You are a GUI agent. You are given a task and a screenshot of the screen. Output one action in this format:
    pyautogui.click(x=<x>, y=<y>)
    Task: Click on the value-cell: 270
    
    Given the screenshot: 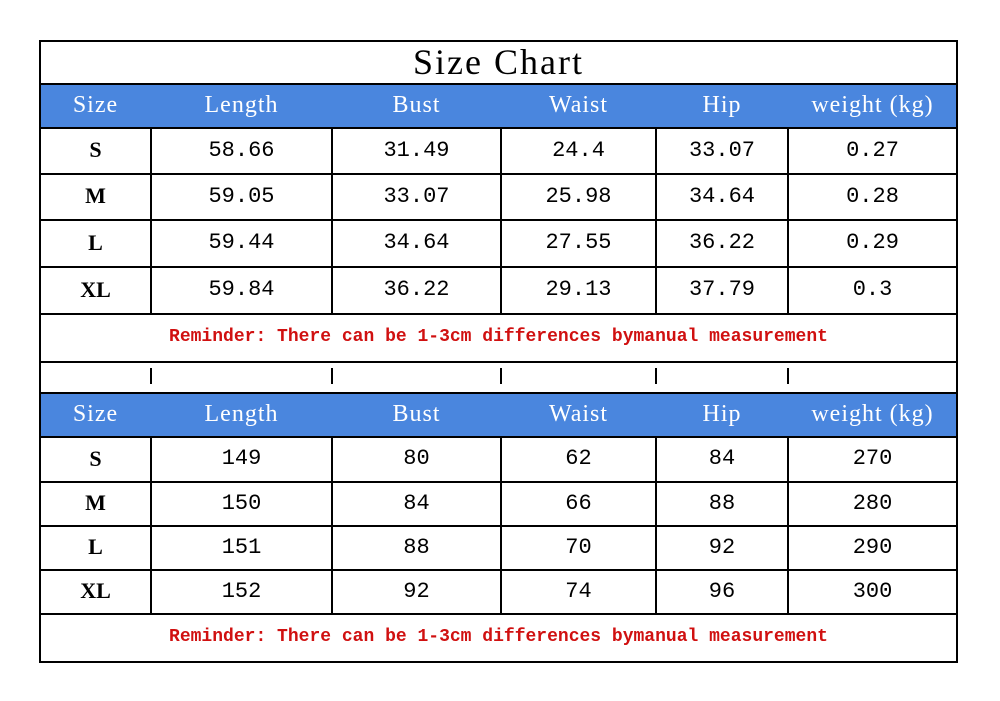 What is the action you would take?
    pyautogui.click(x=872, y=458)
    